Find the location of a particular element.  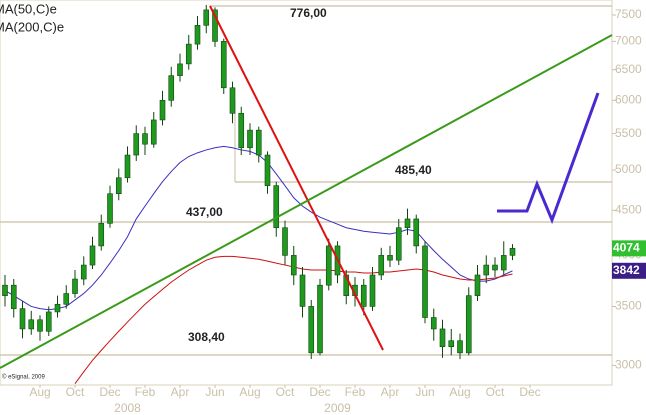

projection-line is located at coordinates (548, 158).